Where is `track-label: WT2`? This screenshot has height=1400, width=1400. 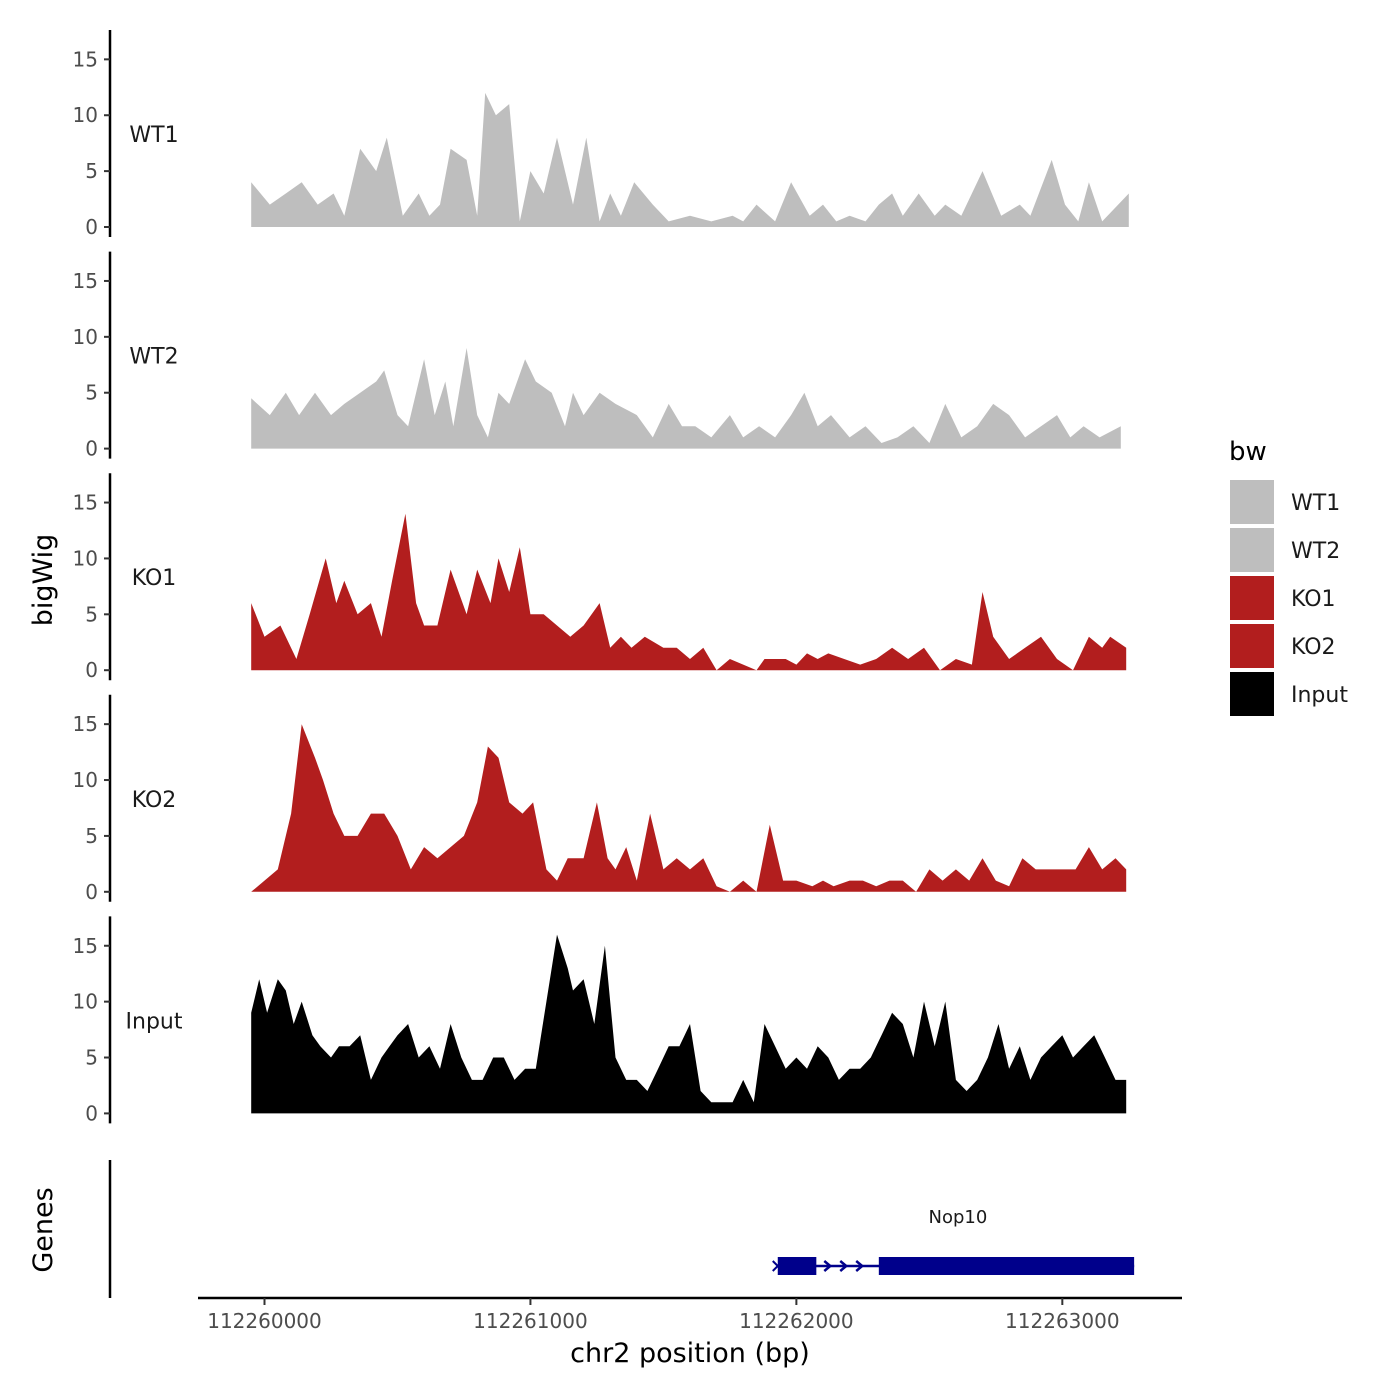 track-label: WT2 is located at coordinates (153, 357).